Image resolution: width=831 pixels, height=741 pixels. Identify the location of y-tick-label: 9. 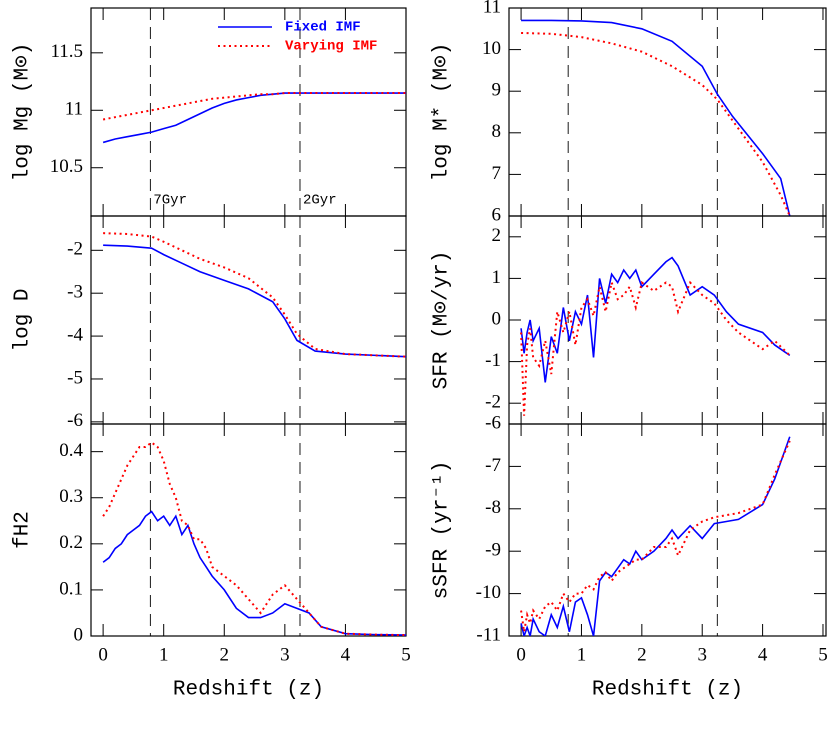
(497, 90).